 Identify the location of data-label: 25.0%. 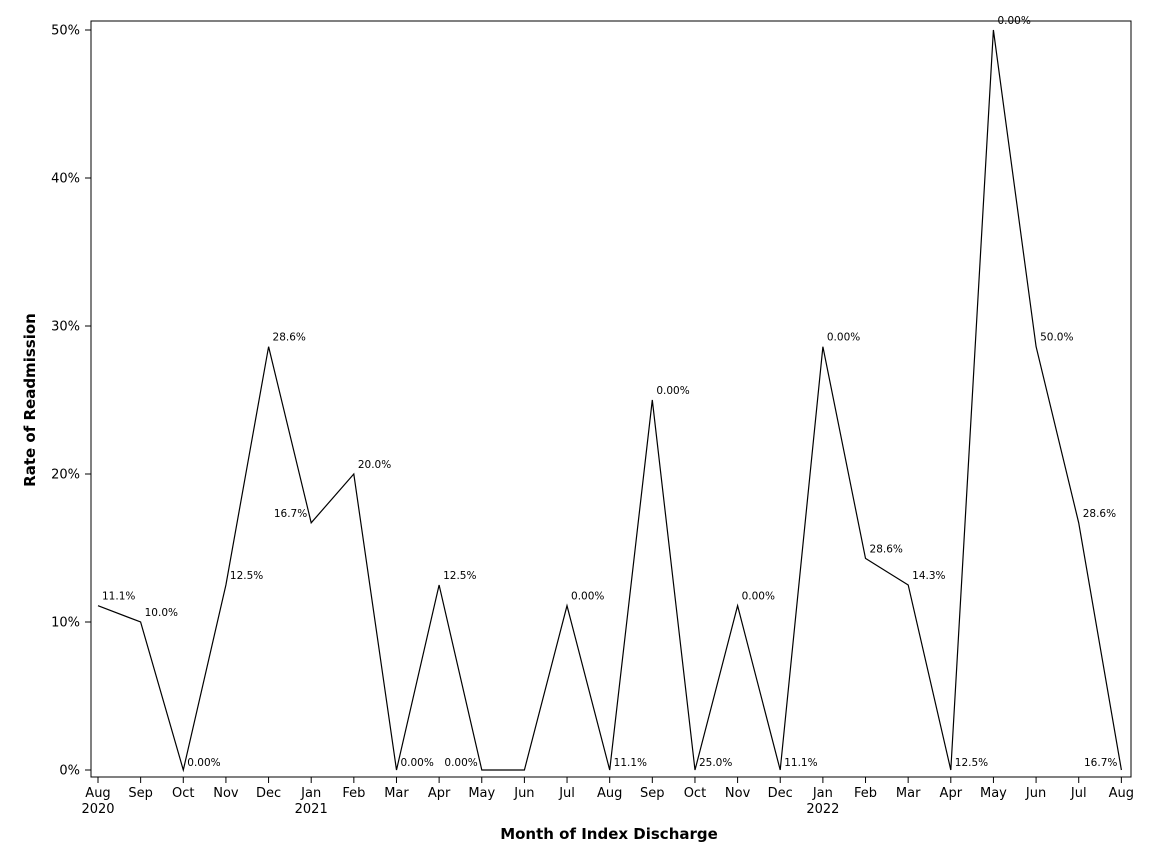
(715, 763).